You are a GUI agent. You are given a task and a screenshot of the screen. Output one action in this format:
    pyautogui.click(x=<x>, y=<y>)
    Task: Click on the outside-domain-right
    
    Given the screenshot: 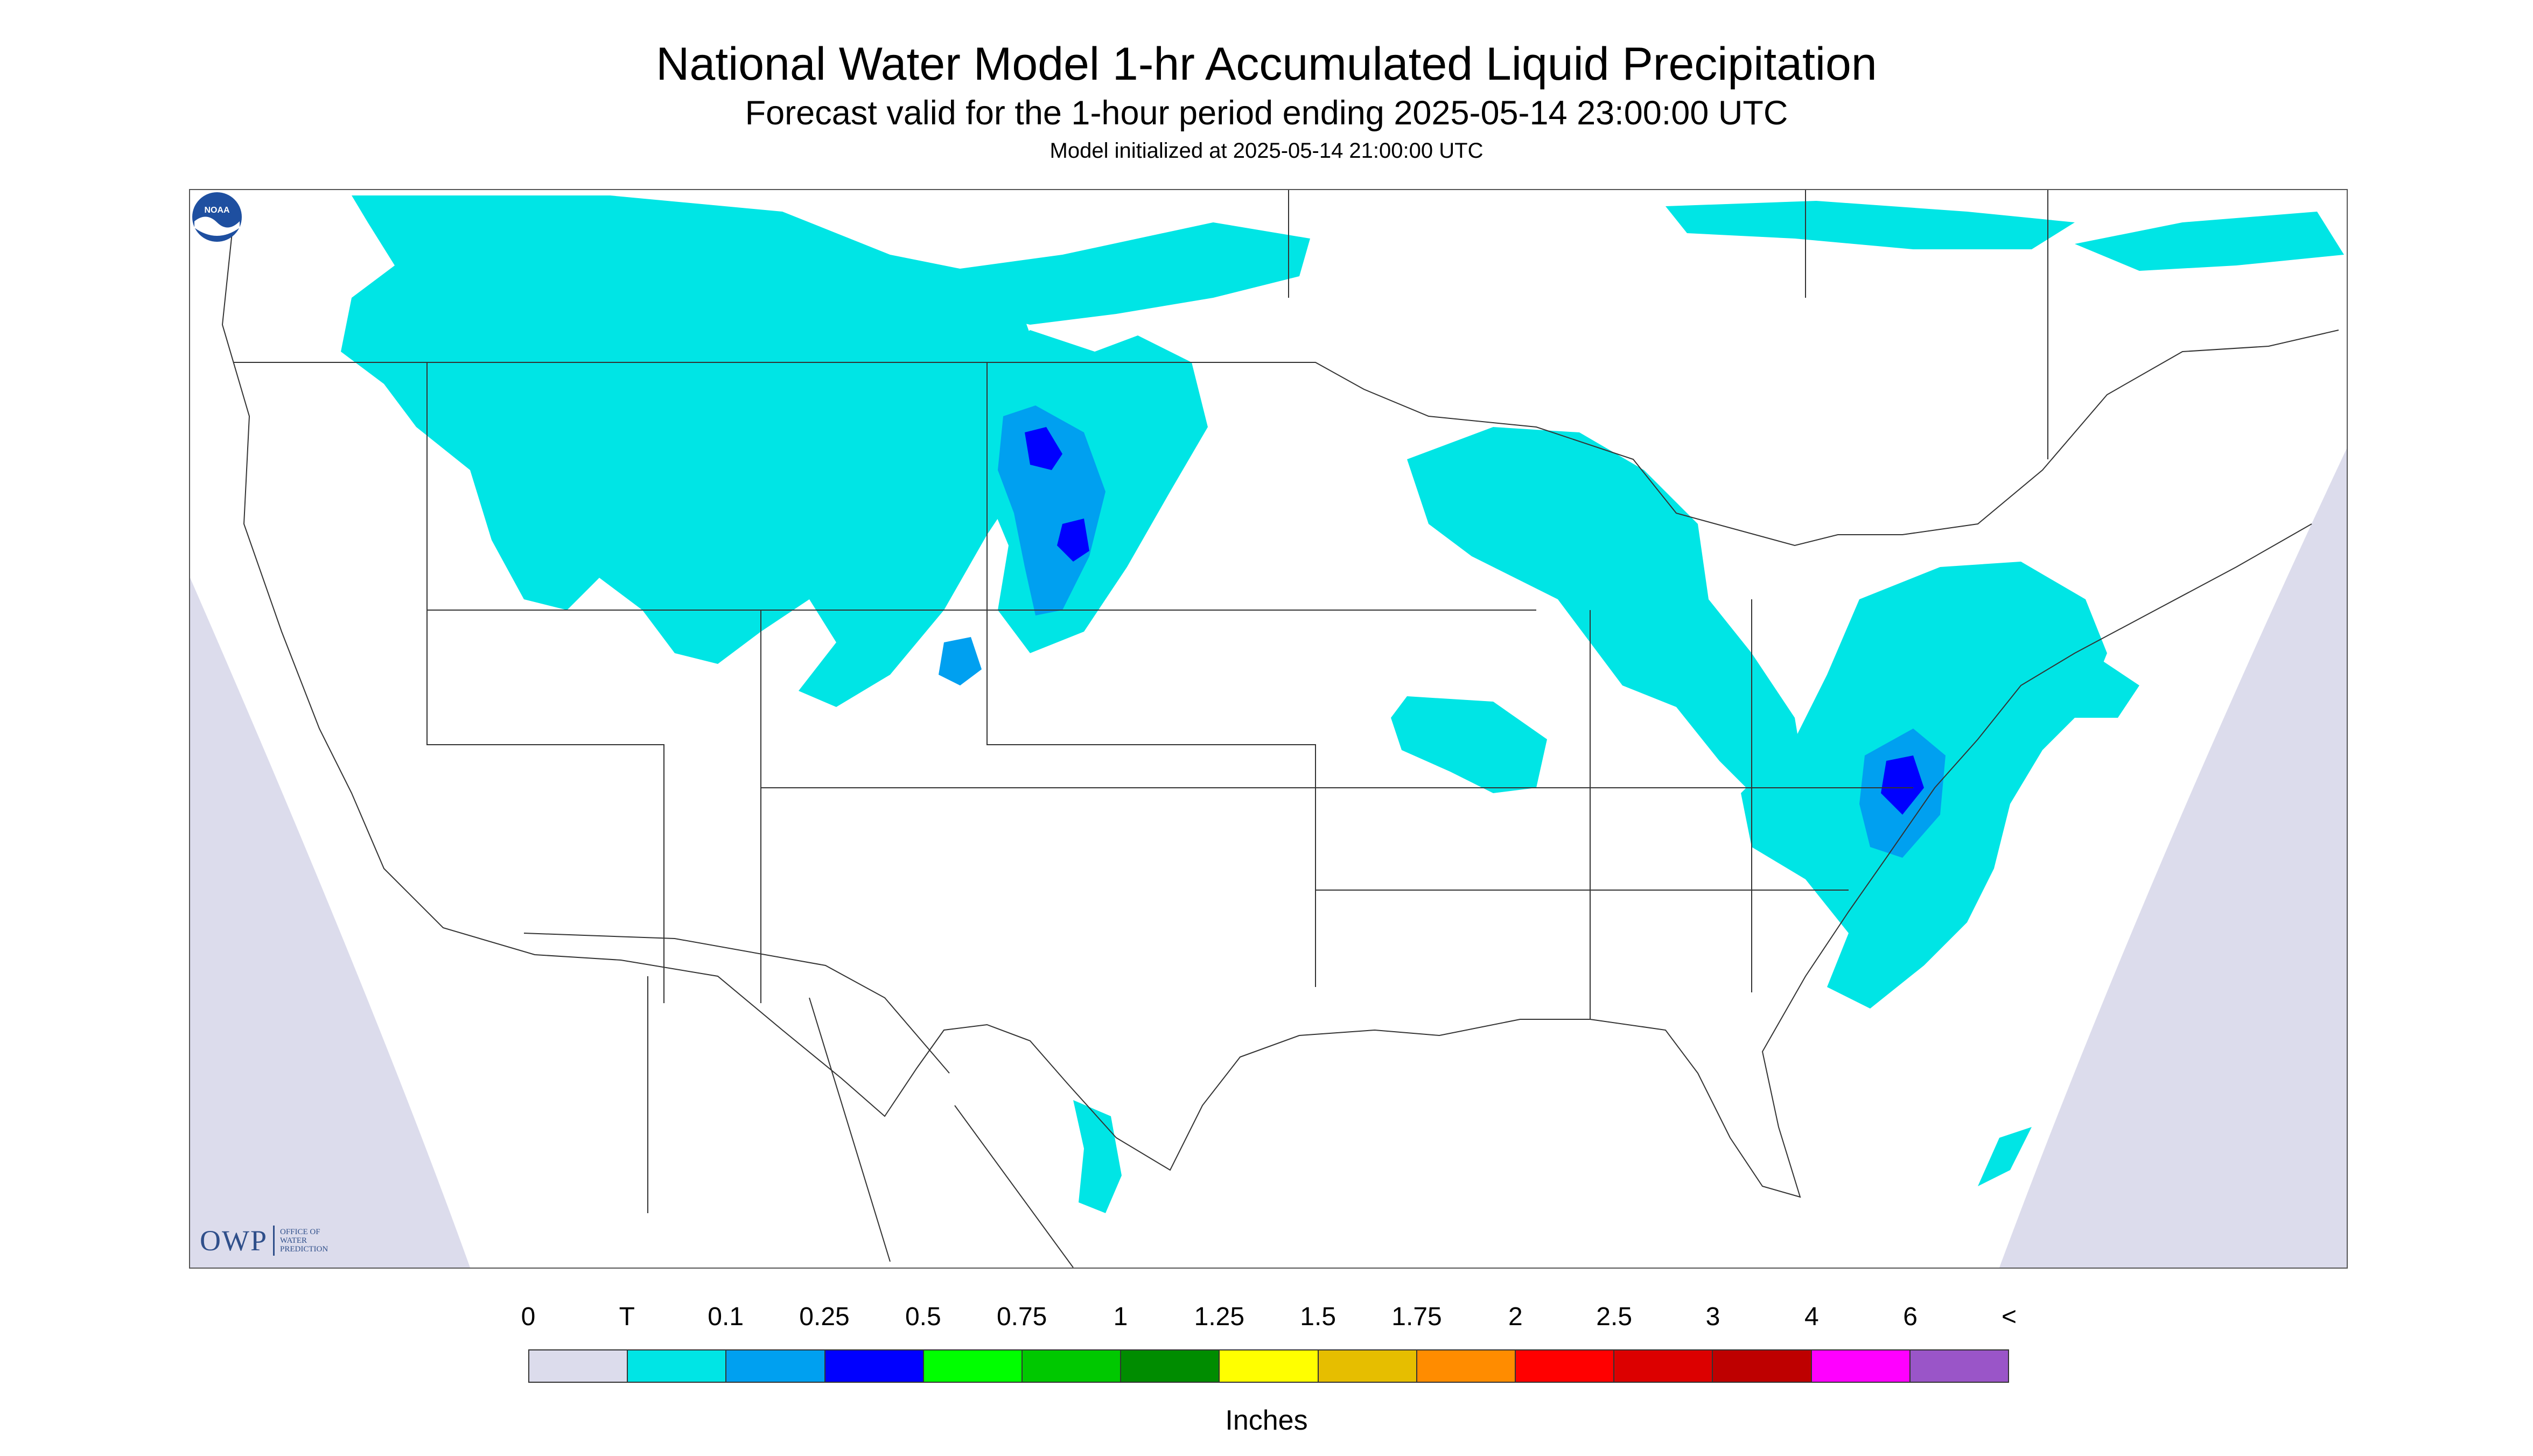 What is the action you would take?
    pyautogui.click(x=2173, y=858)
    